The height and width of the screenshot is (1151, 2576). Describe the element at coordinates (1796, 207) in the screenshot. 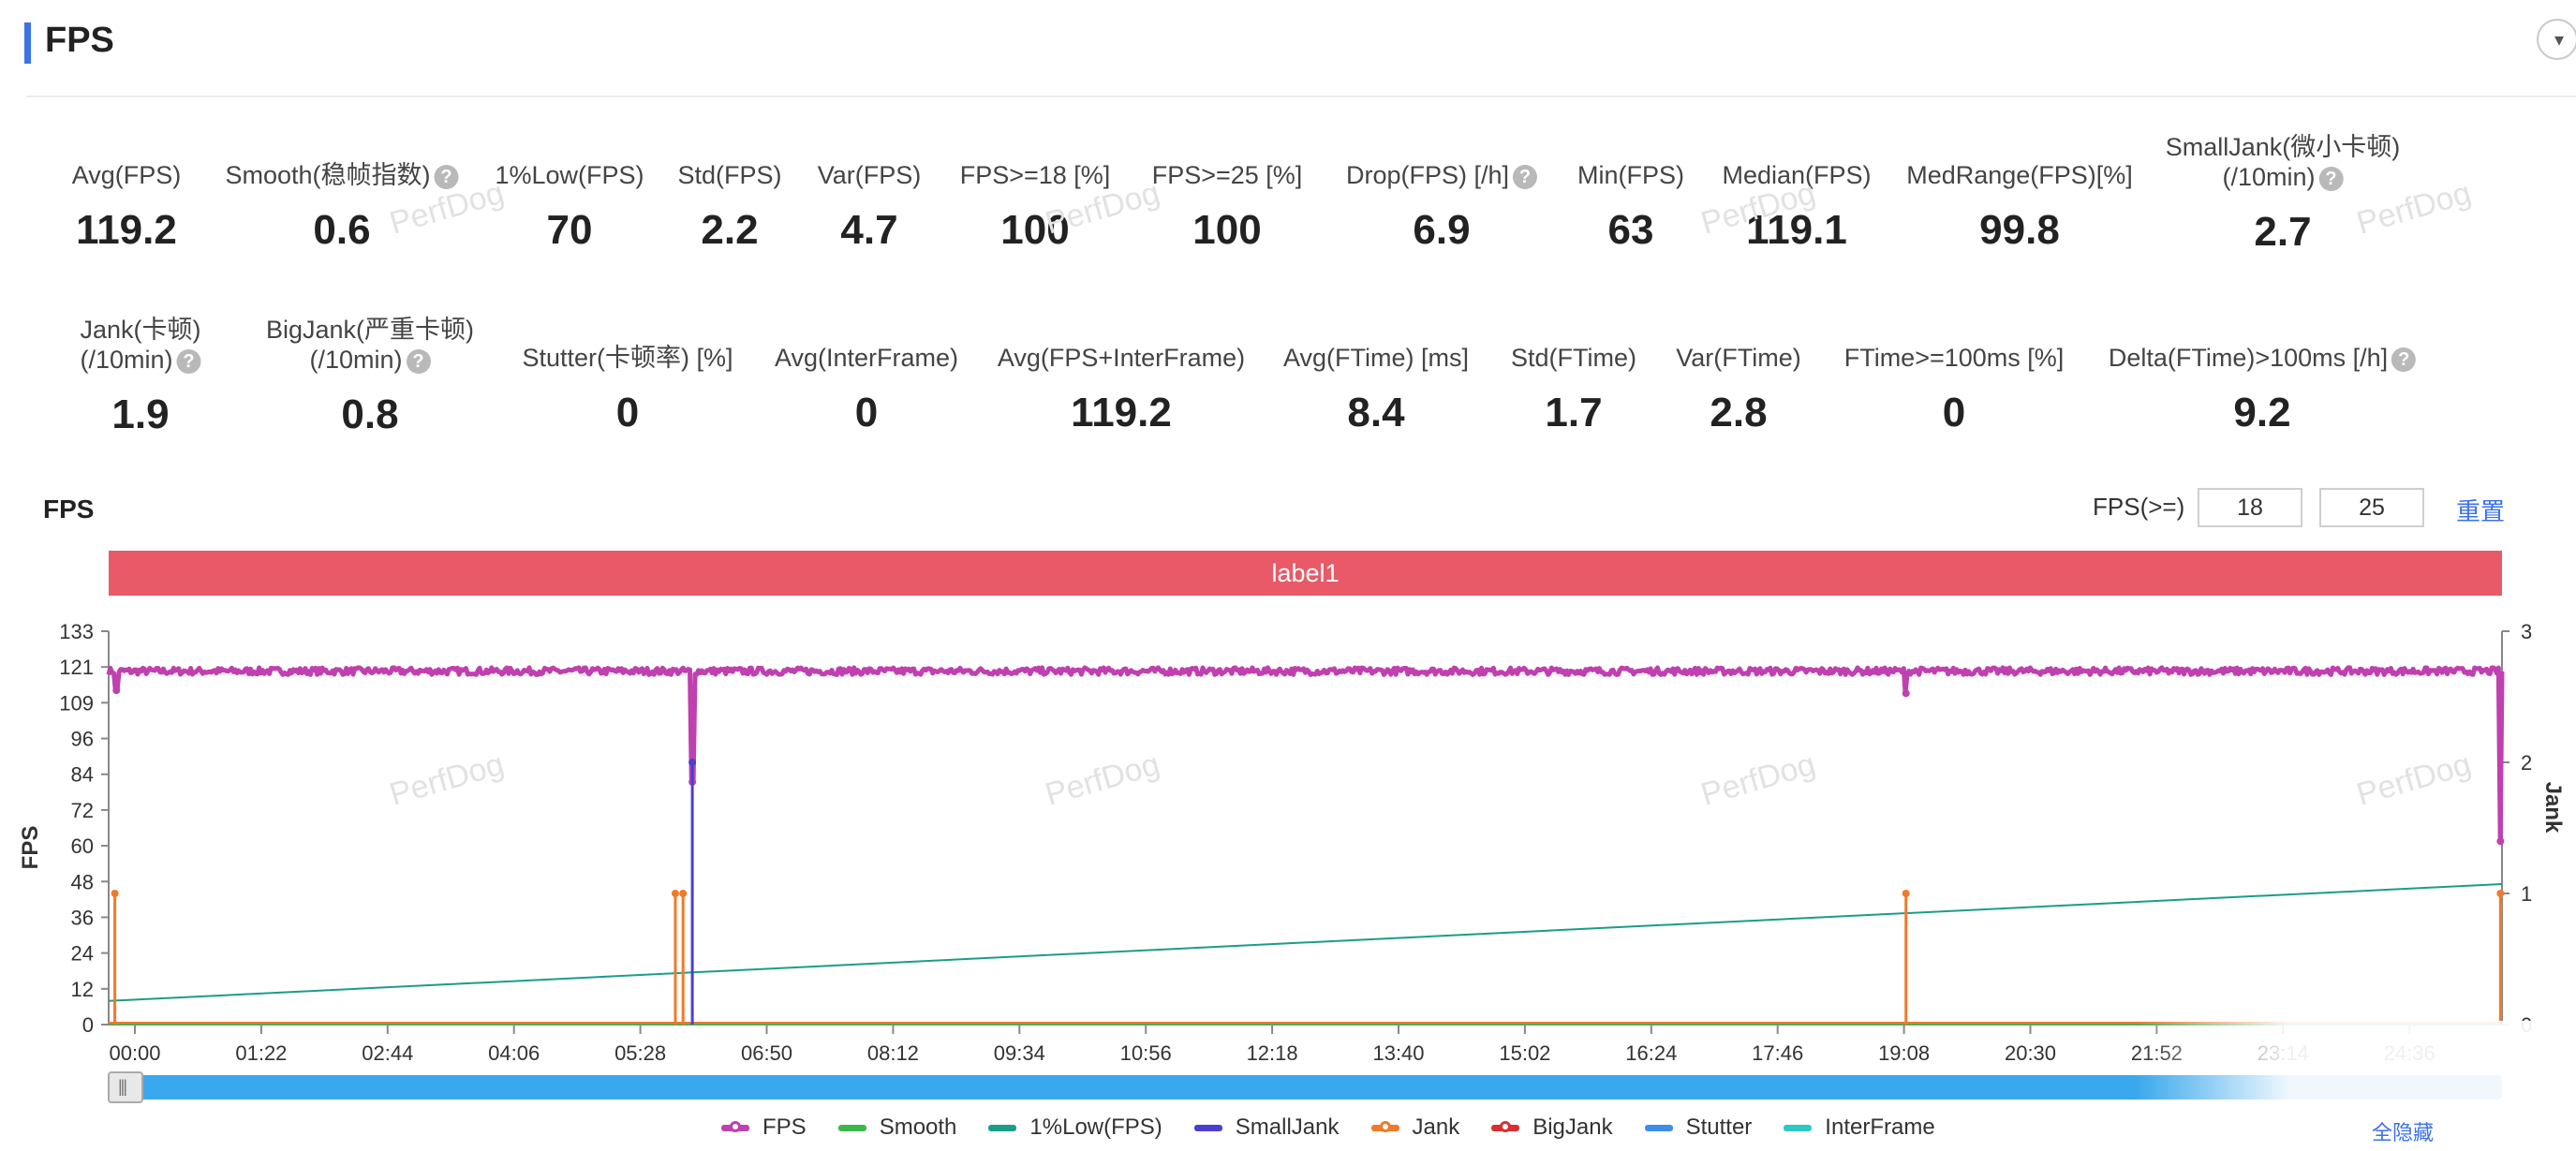

I see `metric-median-fps: Median(FPS) 119.1` at that location.